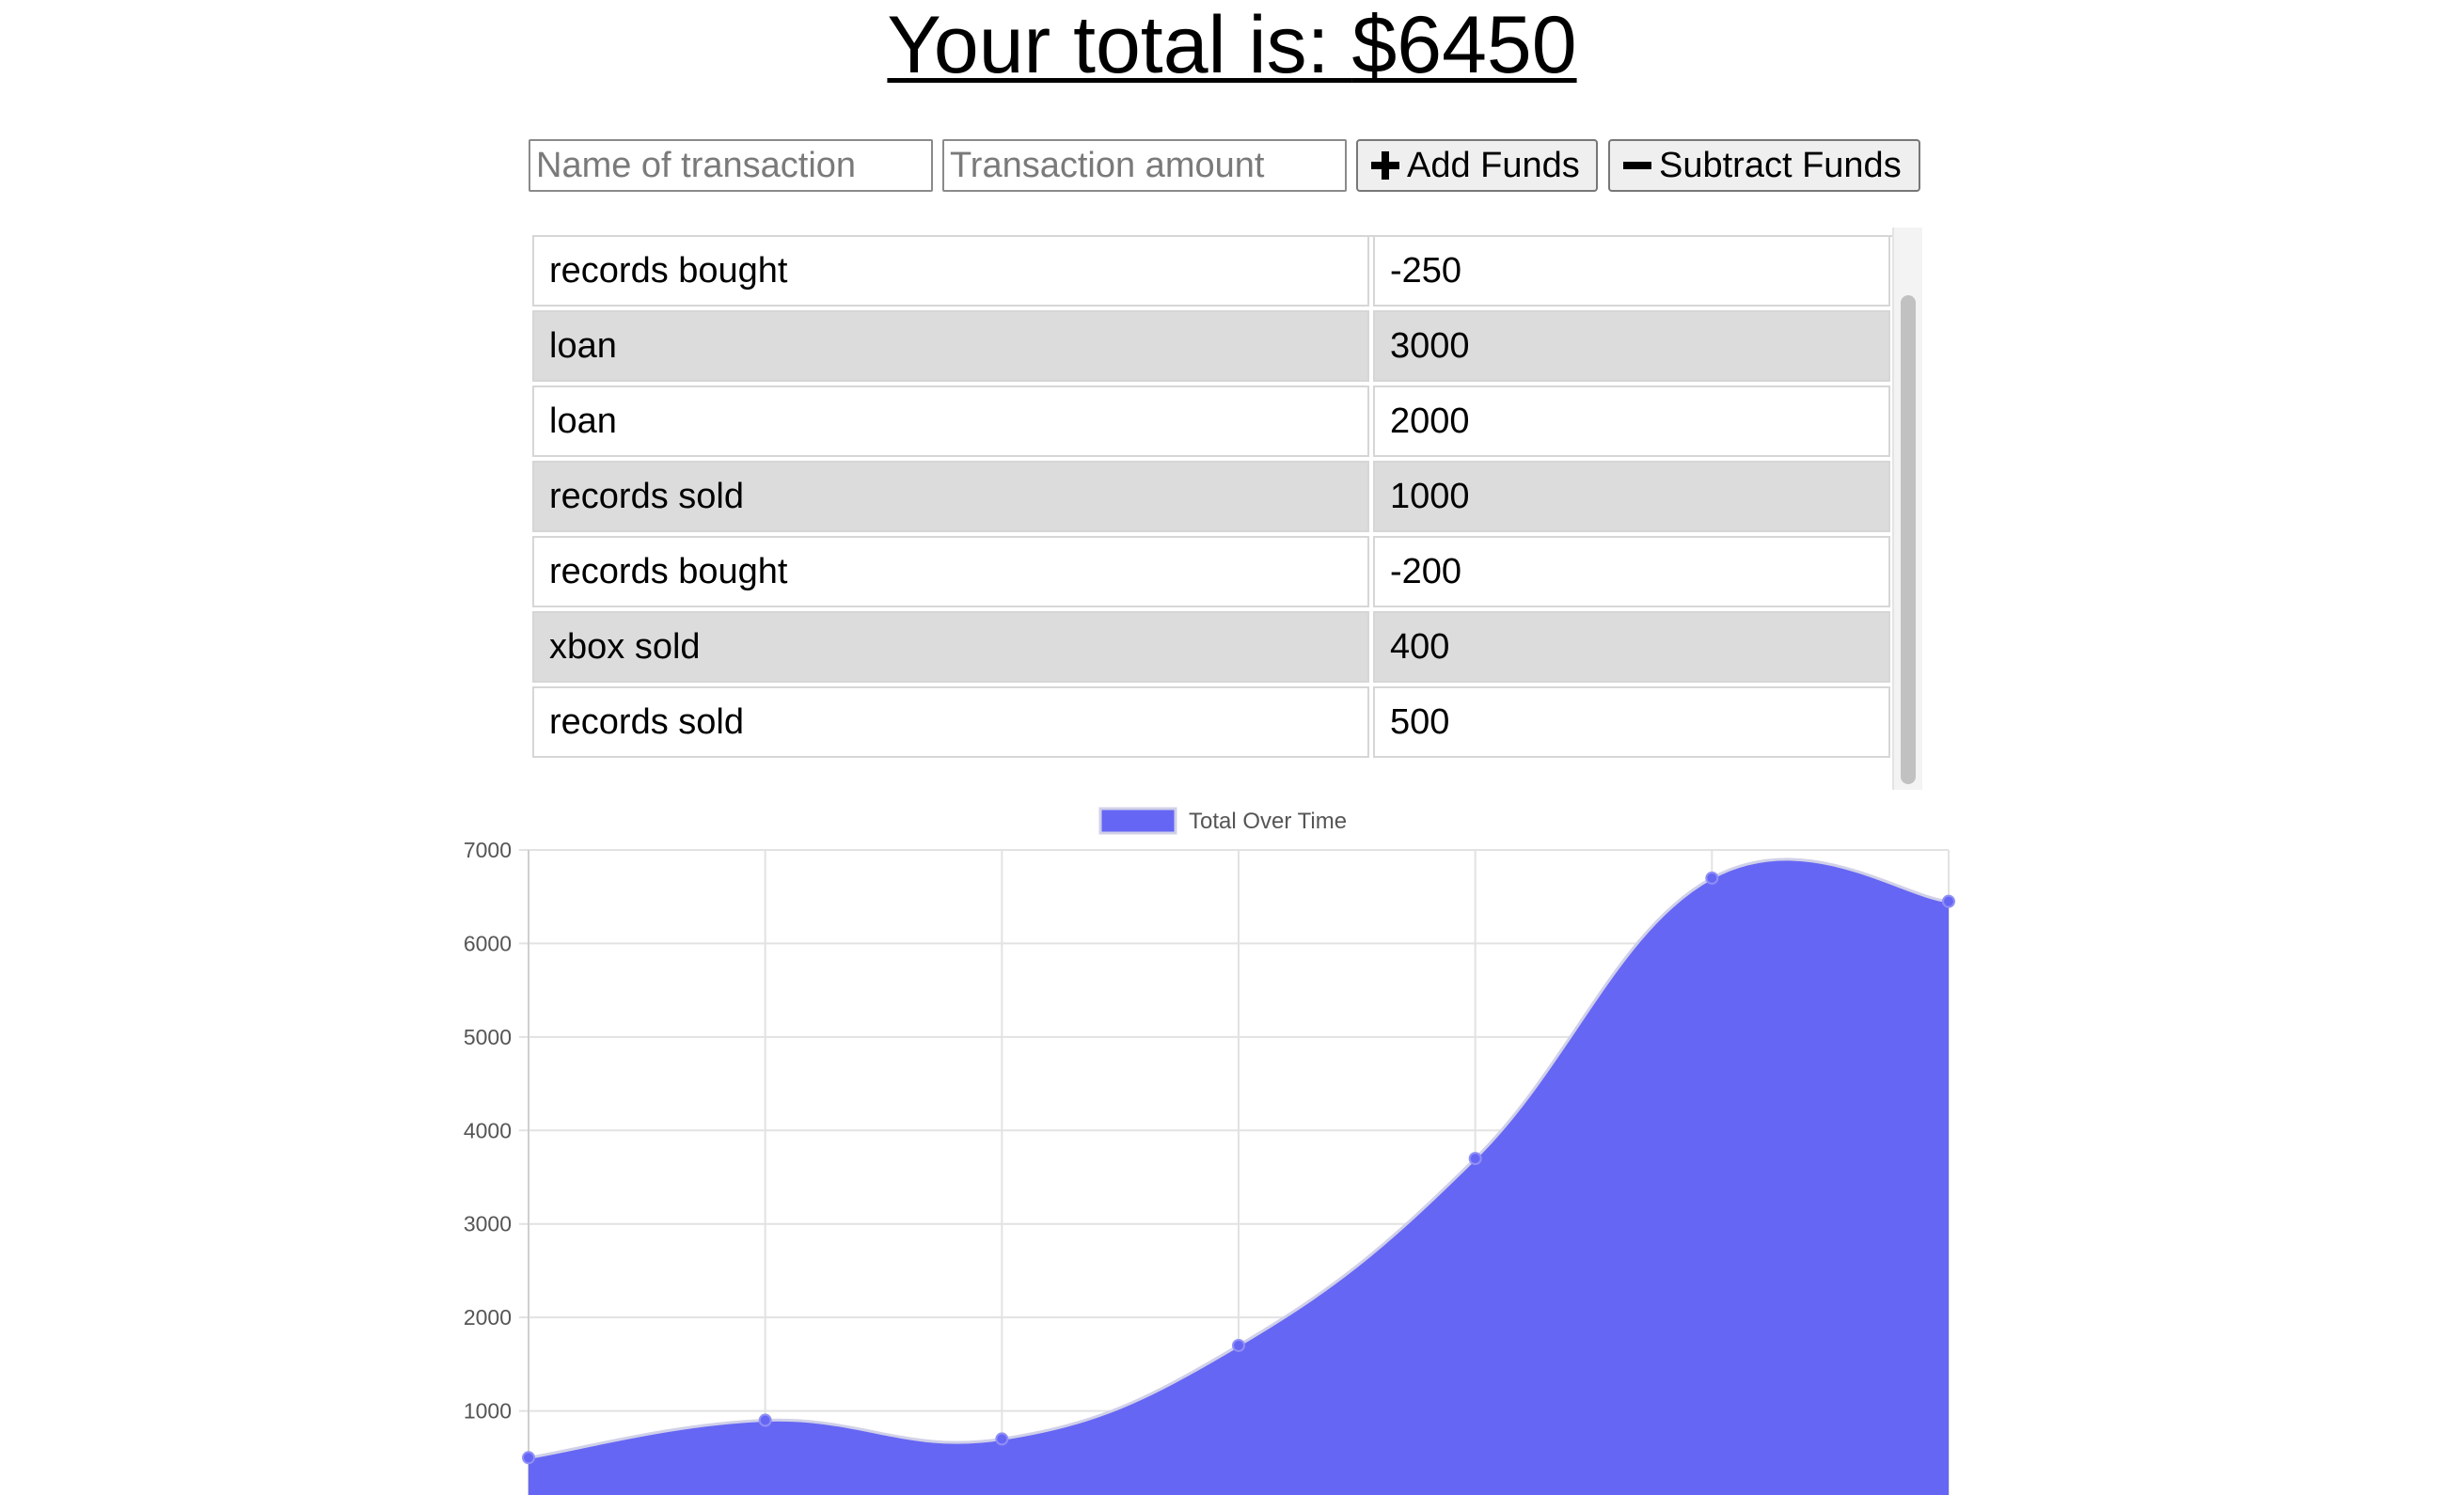 This screenshot has width=2464, height=1495. I want to click on transaction-name-cell: xbox sold, so click(950, 647).